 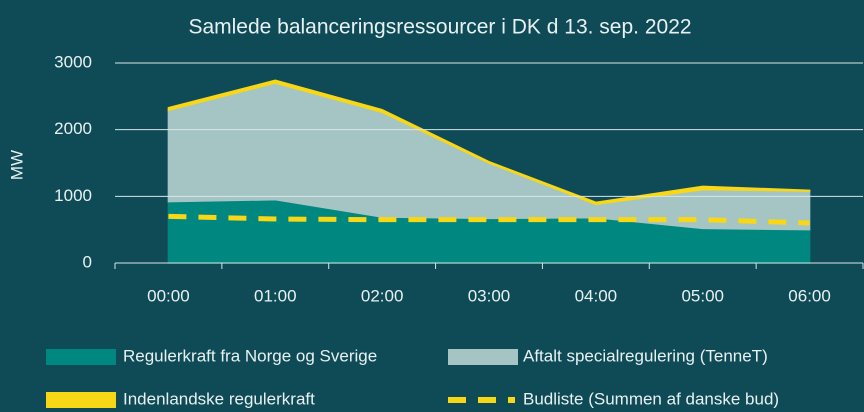 I want to click on legend-label: Aftalt specialregulering (TenneT), so click(x=645, y=355).